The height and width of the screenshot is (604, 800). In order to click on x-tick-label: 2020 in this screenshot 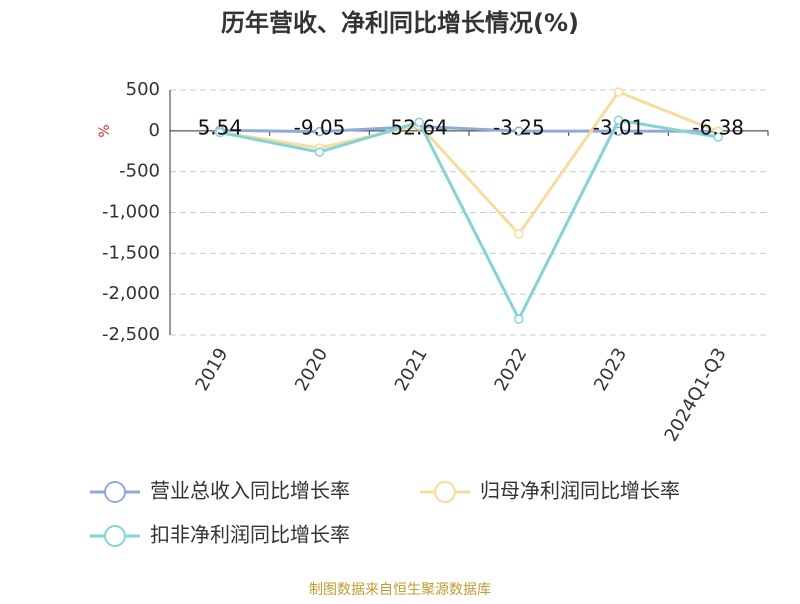, I will do `click(311, 370)`.